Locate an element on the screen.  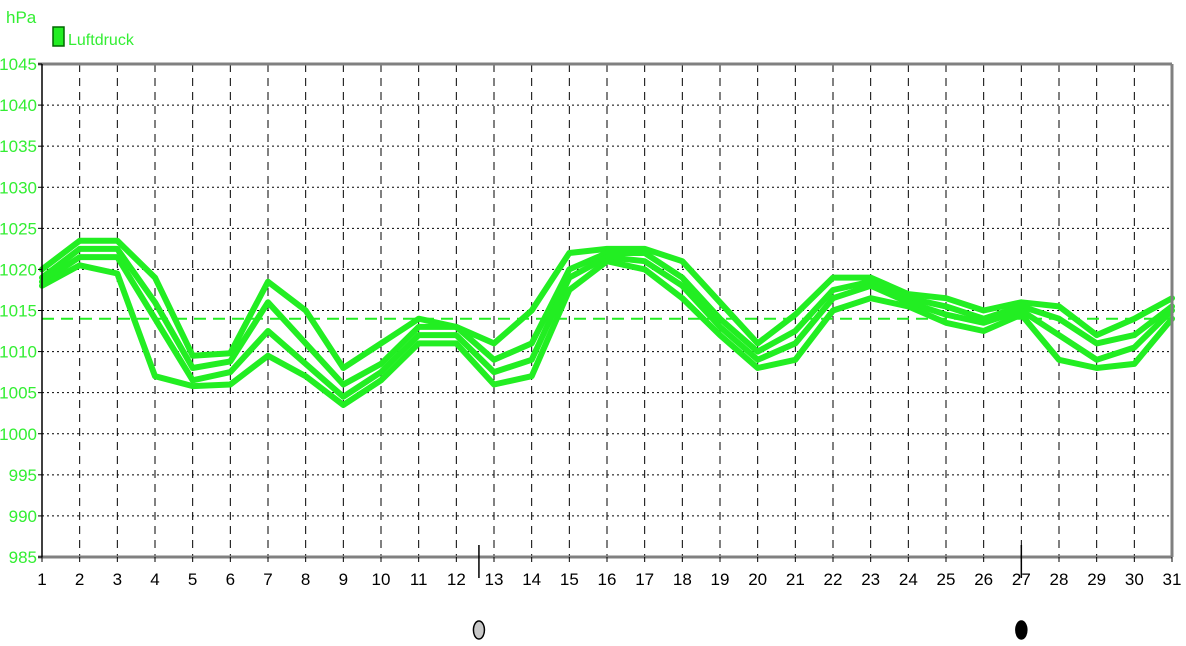
y-tick-label: 1030 is located at coordinates (18, 187).